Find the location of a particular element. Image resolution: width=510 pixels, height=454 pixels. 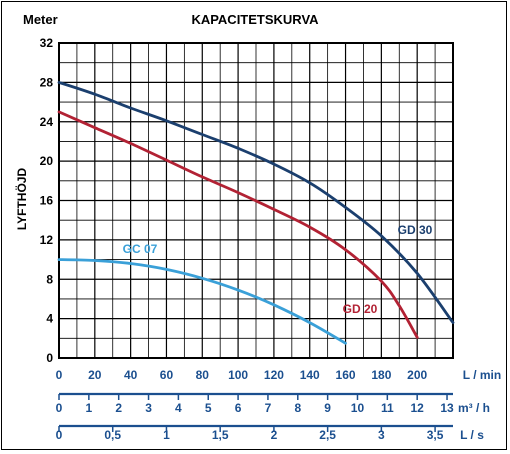

series-line is located at coordinates (202, 301).